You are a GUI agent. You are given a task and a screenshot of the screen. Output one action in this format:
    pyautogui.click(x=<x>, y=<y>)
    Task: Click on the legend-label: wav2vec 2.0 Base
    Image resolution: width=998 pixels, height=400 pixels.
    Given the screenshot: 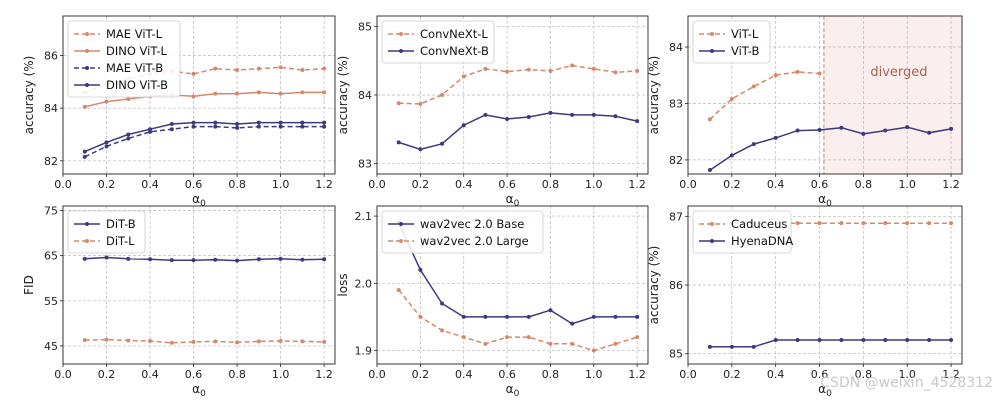 What is the action you would take?
    pyautogui.click(x=472, y=224)
    